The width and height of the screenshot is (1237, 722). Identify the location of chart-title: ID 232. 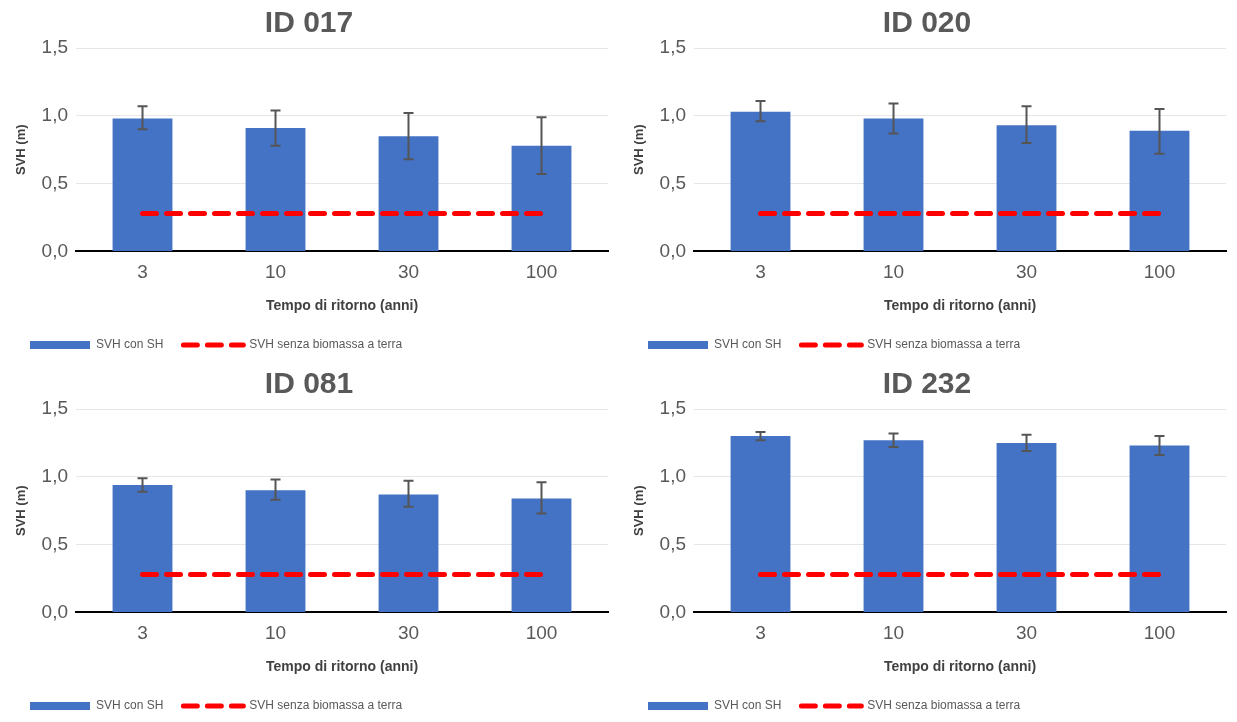
(927, 383).